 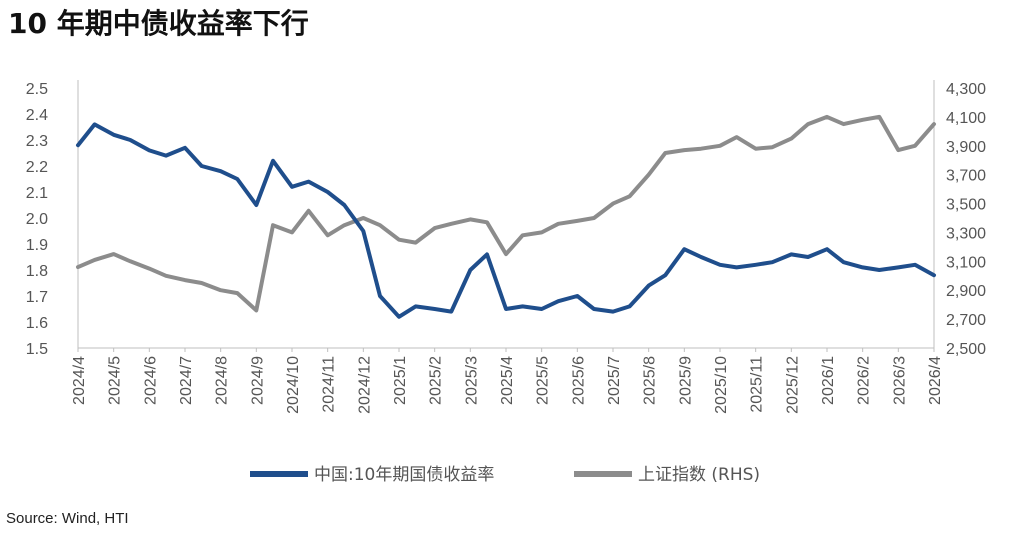 What do you see at coordinates (507, 380) in the screenshot?
I see `x-tick-label: 2025/4` at bounding box center [507, 380].